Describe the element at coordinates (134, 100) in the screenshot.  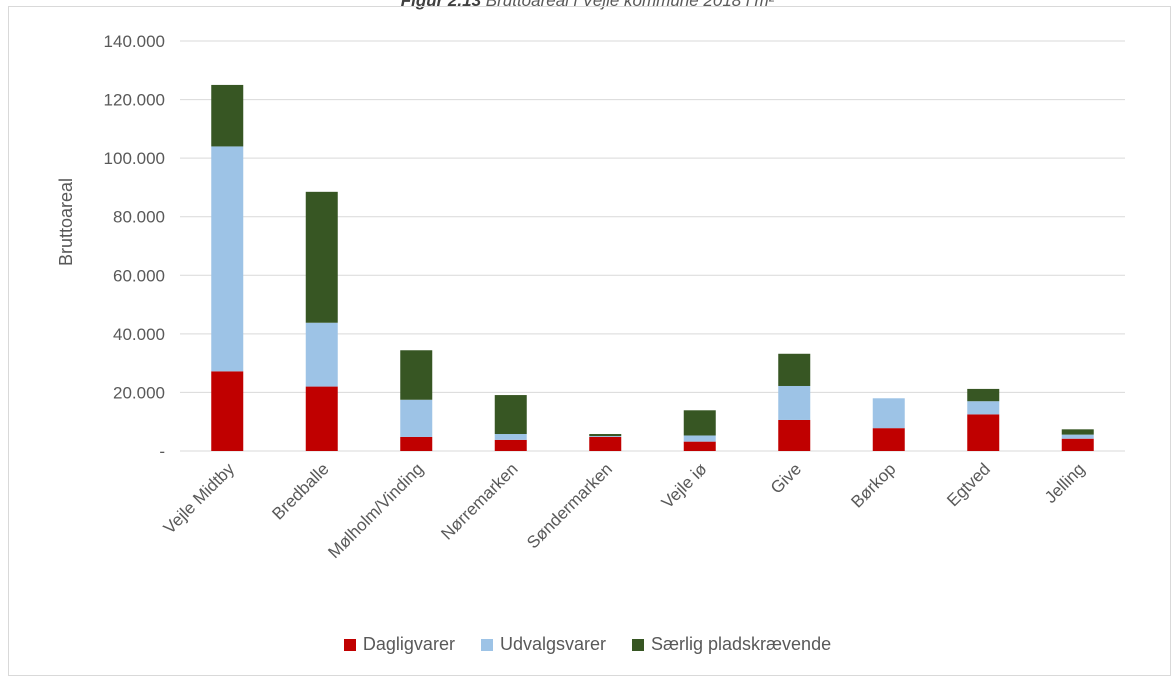
I see `y-tick-label: 120.000` at that location.